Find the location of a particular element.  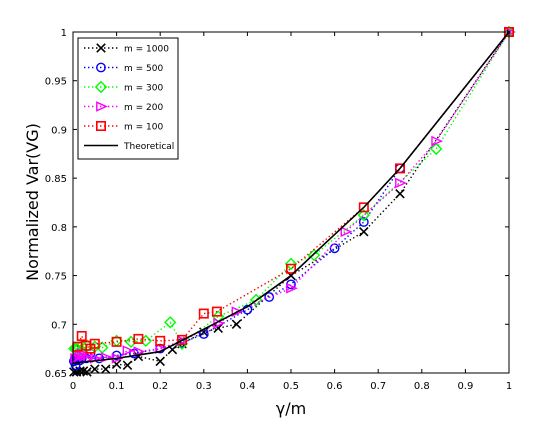

x-tick-label: 0.7 is located at coordinates (378, 386).